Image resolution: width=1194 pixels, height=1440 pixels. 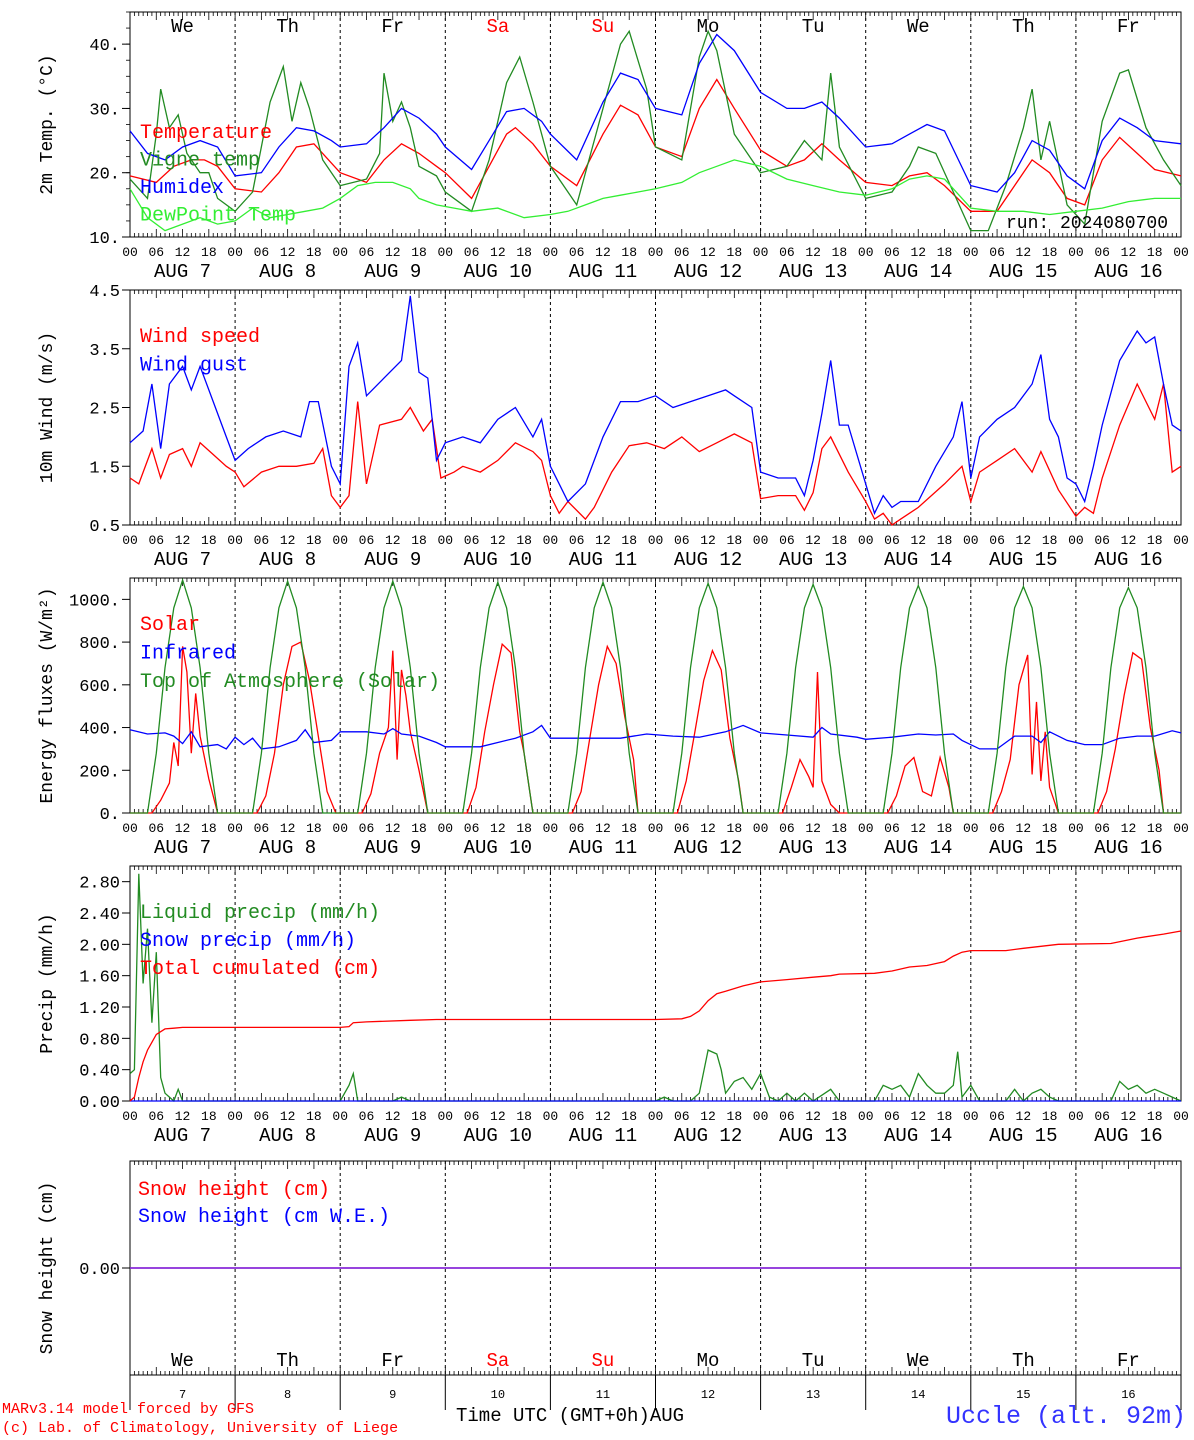 What do you see at coordinates (104, 527) in the screenshot?
I see `y-tick-label: 0.5` at bounding box center [104, 527].